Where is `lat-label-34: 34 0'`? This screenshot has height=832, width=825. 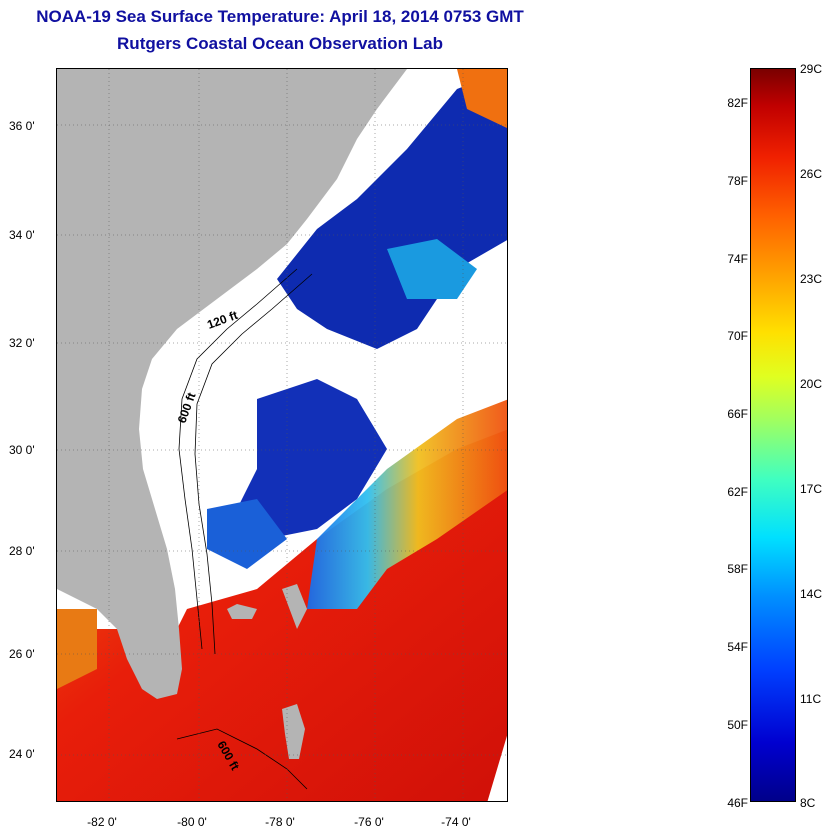
lat-label-34: 34 0' is located at coordinates (22, 235).